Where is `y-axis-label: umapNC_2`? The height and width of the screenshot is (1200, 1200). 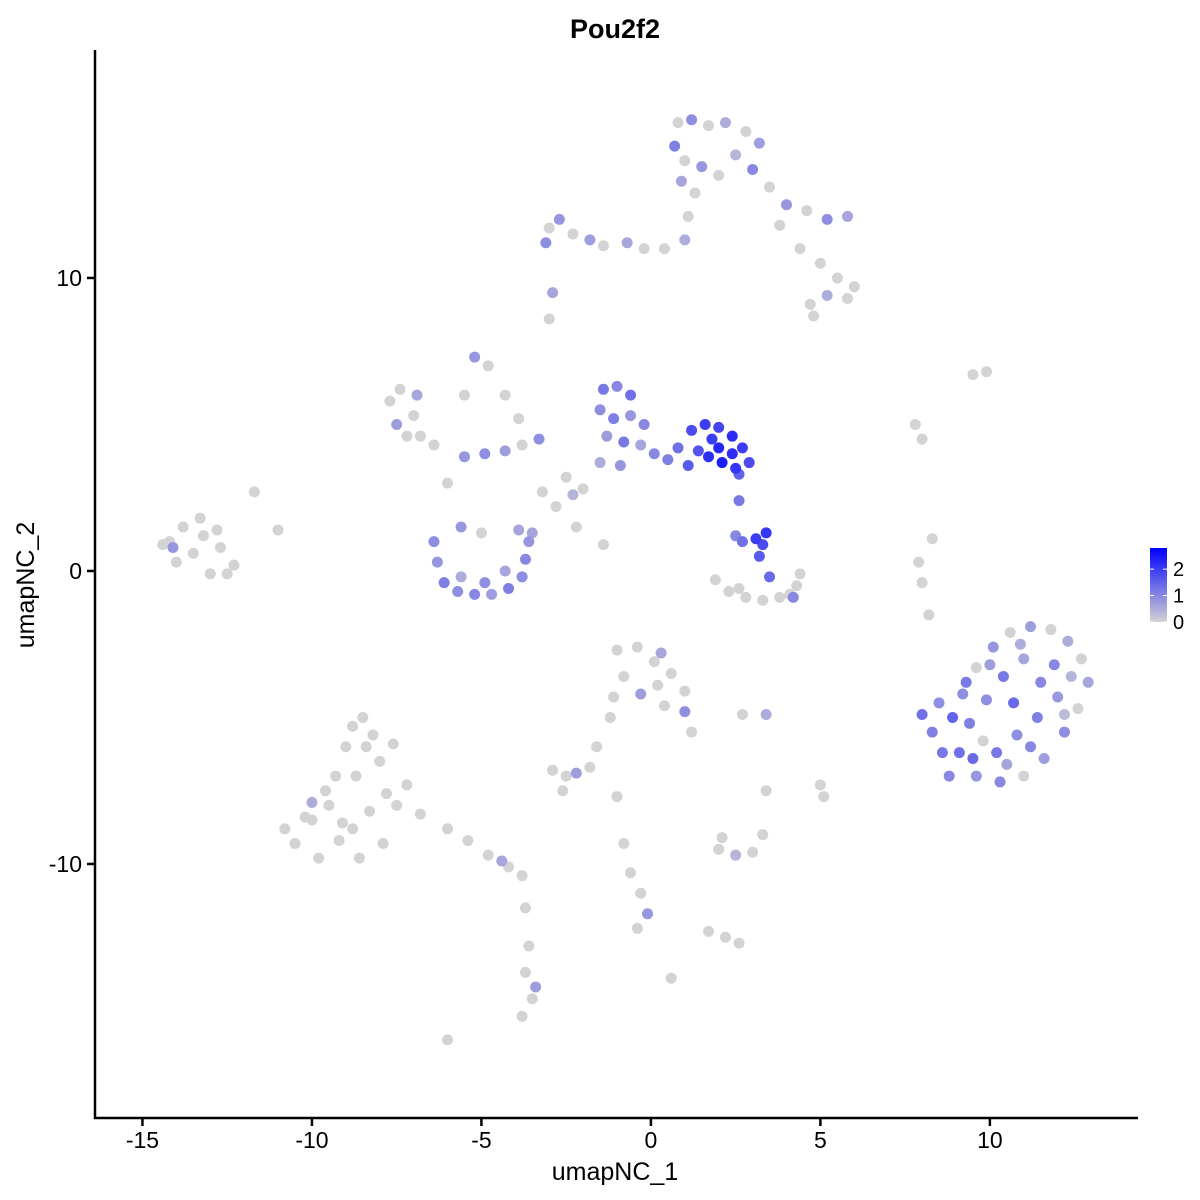 y-axis-label: umapNC_2 is located at coordinates (26, 585).